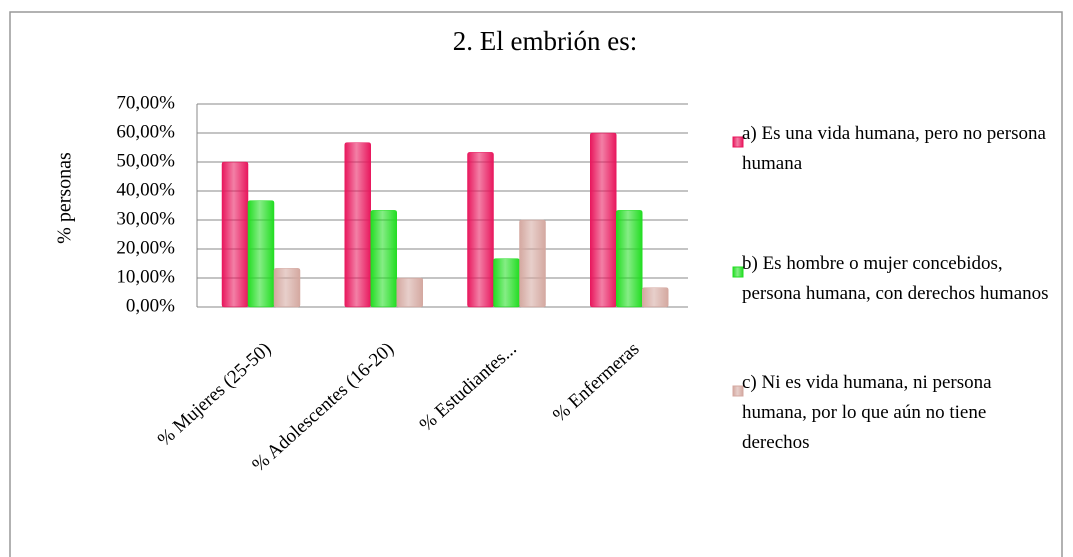 The height and width of the screenshot is (557, 1073). I want to click on y-tick-label: 10,00%, so click(145, 276).